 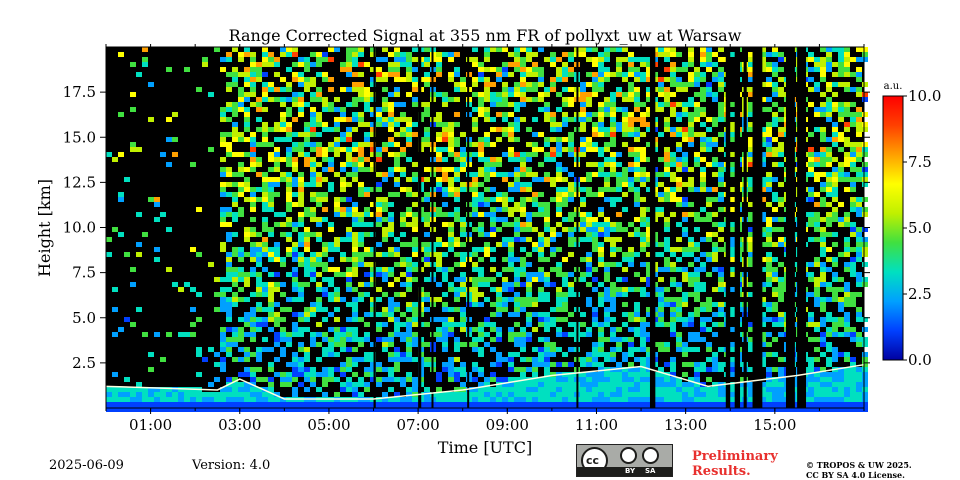 What do you see at coordinates (79, 182) in the screenshot?
I see `y-tick-label: 12.5` at bounding box center [79, 182].